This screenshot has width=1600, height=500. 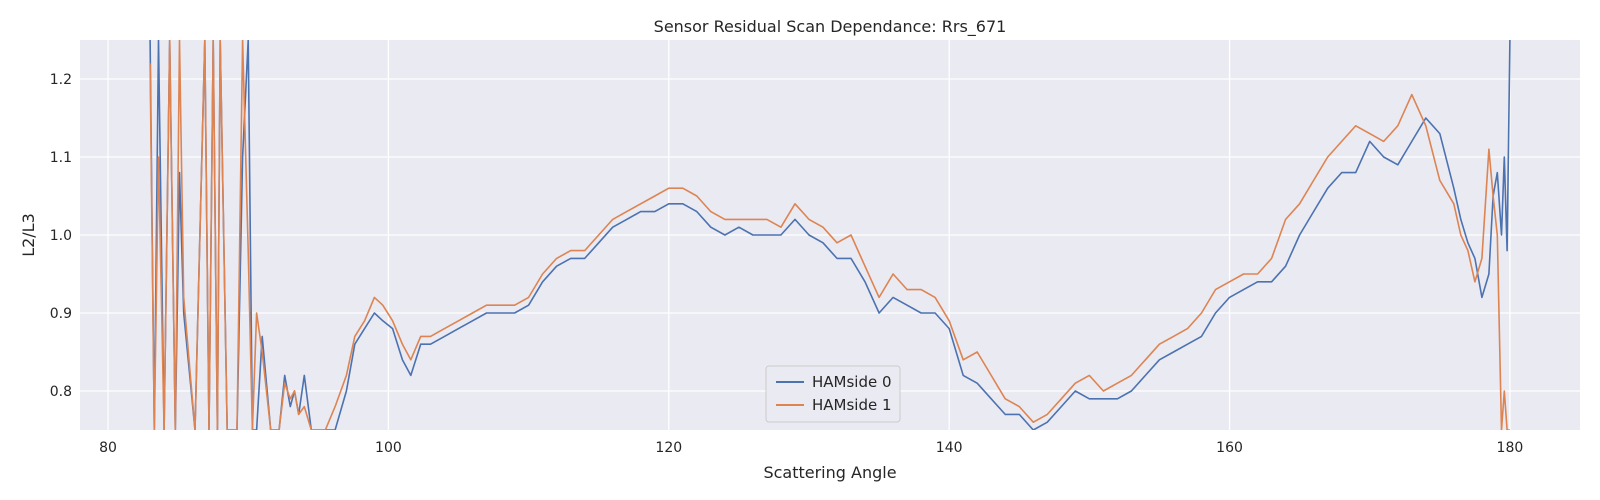 What do you see at coordinates (108, 448) in the screenshot?
I see `x-tick-label: 80` at bounding box center [108, 448].